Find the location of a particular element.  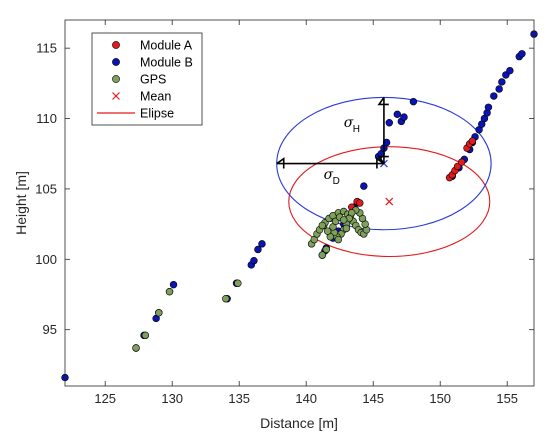

x-tick-label: 130 is located at coordinates (172, 398).